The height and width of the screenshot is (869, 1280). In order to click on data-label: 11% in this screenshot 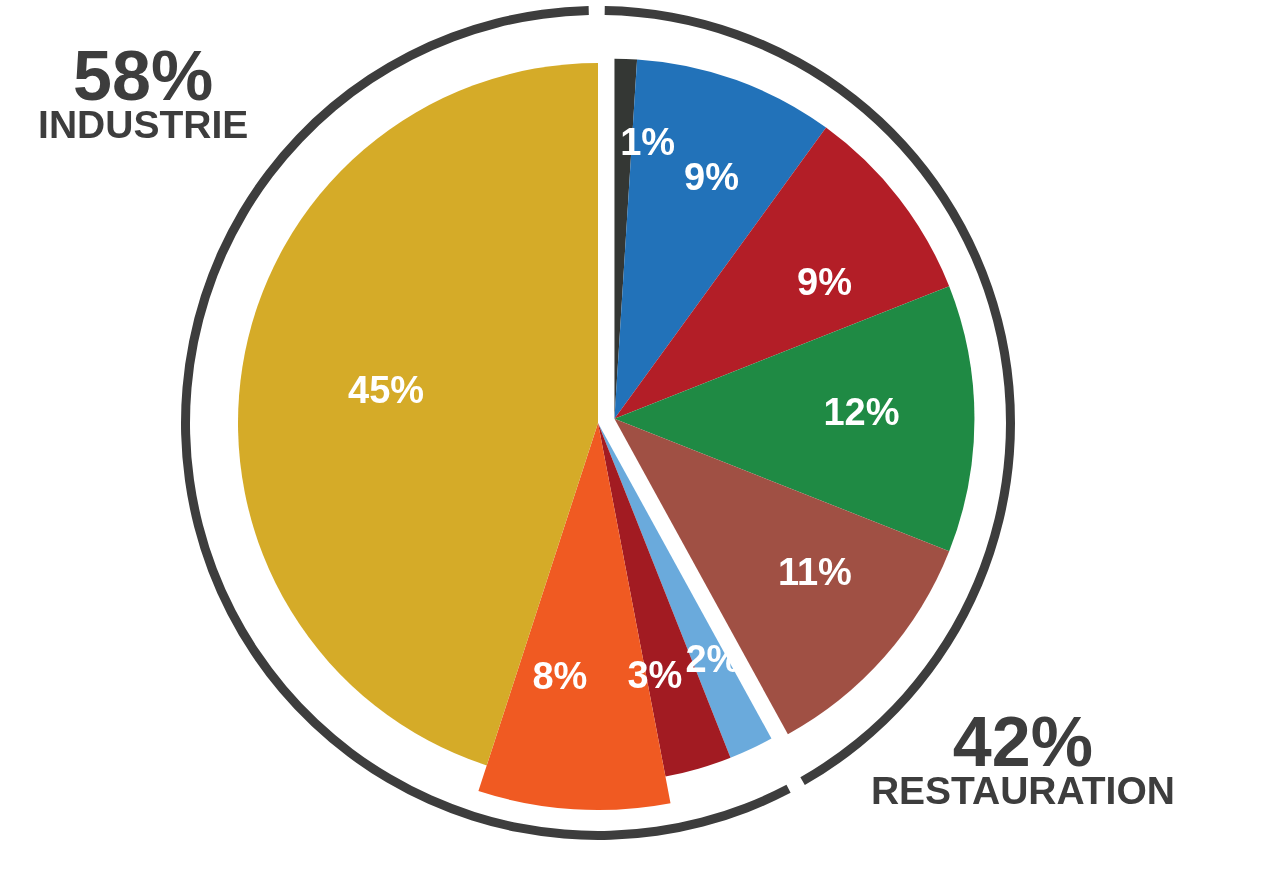, I will do `click(814, 572)`.